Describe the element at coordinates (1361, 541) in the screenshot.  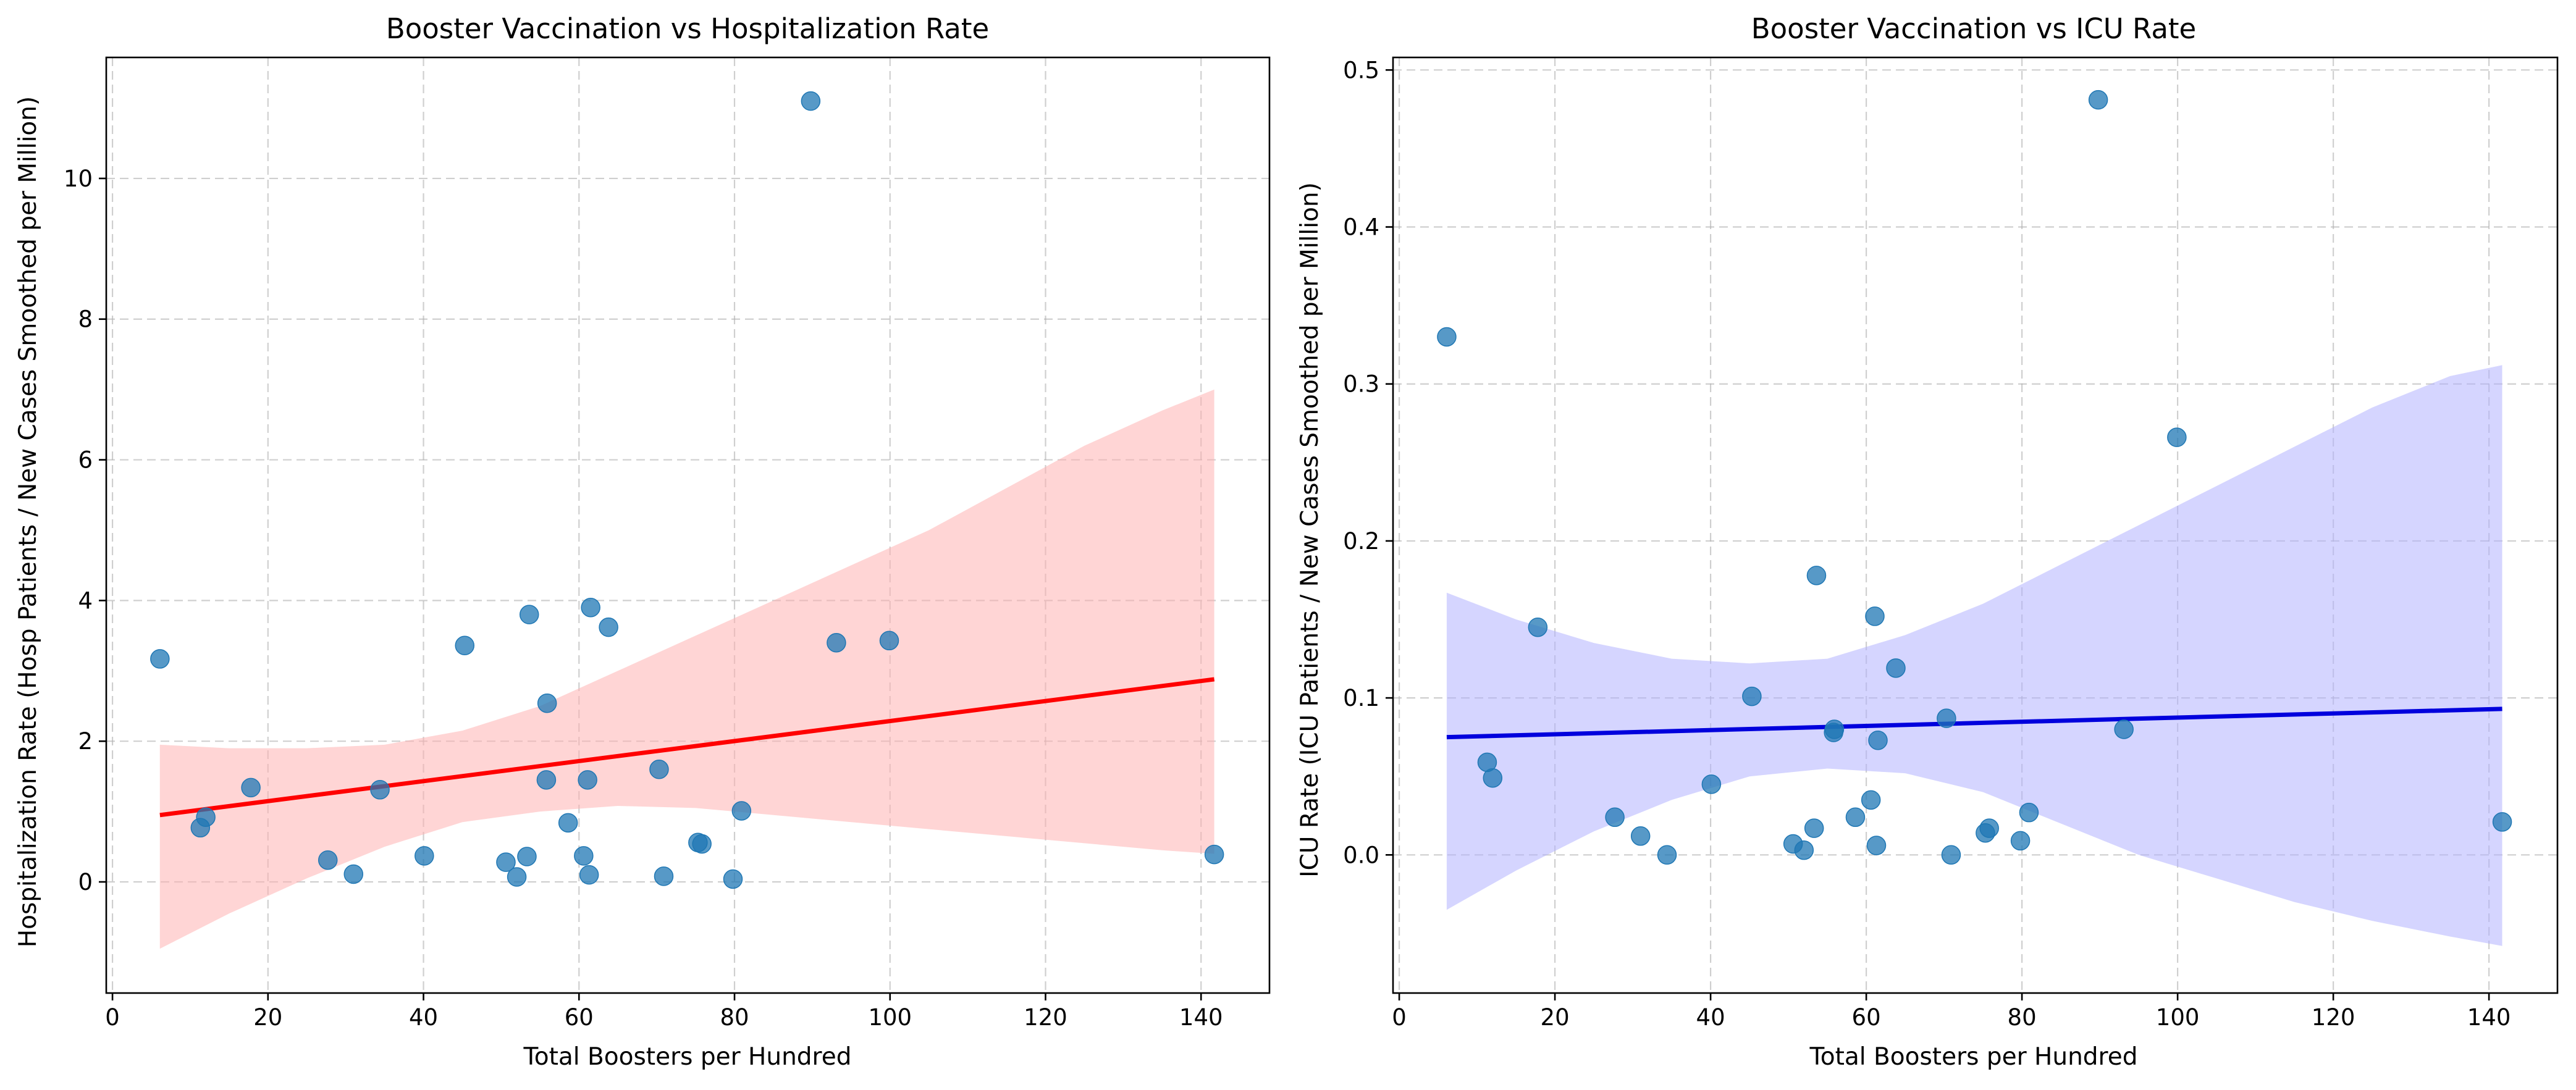
I see `y-tick-label: 0.2` at that location.